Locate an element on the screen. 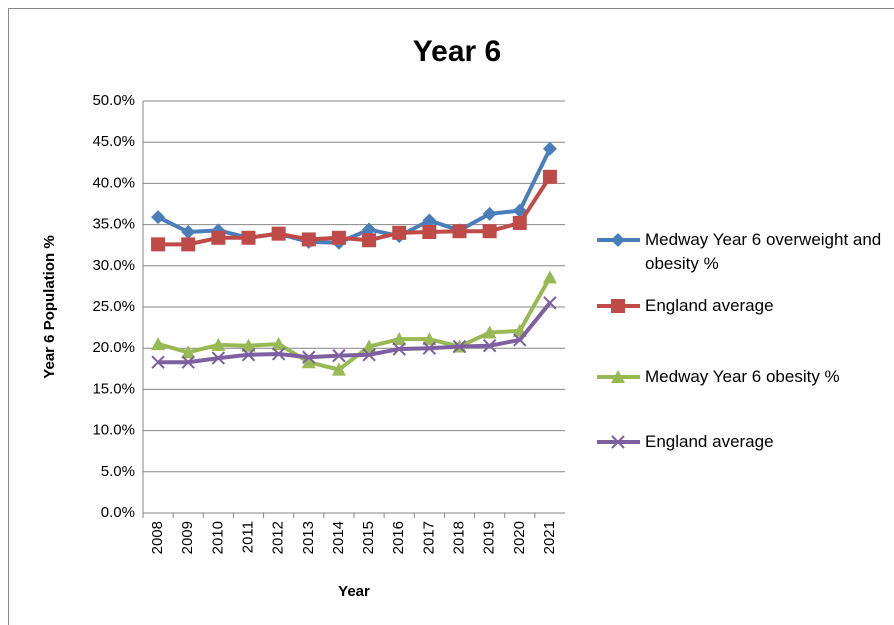 This screenshot has width=894, height=625. x-tick-label: 2011 is located at coordinates (247, 537).